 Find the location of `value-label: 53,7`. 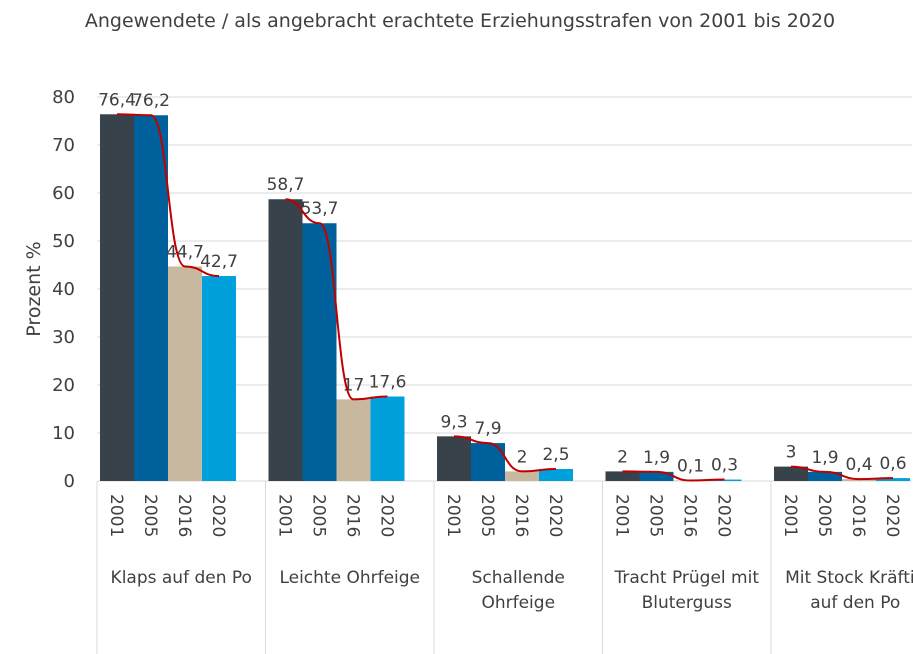

value-label: 53,7 is located at coordinates (320, 209).